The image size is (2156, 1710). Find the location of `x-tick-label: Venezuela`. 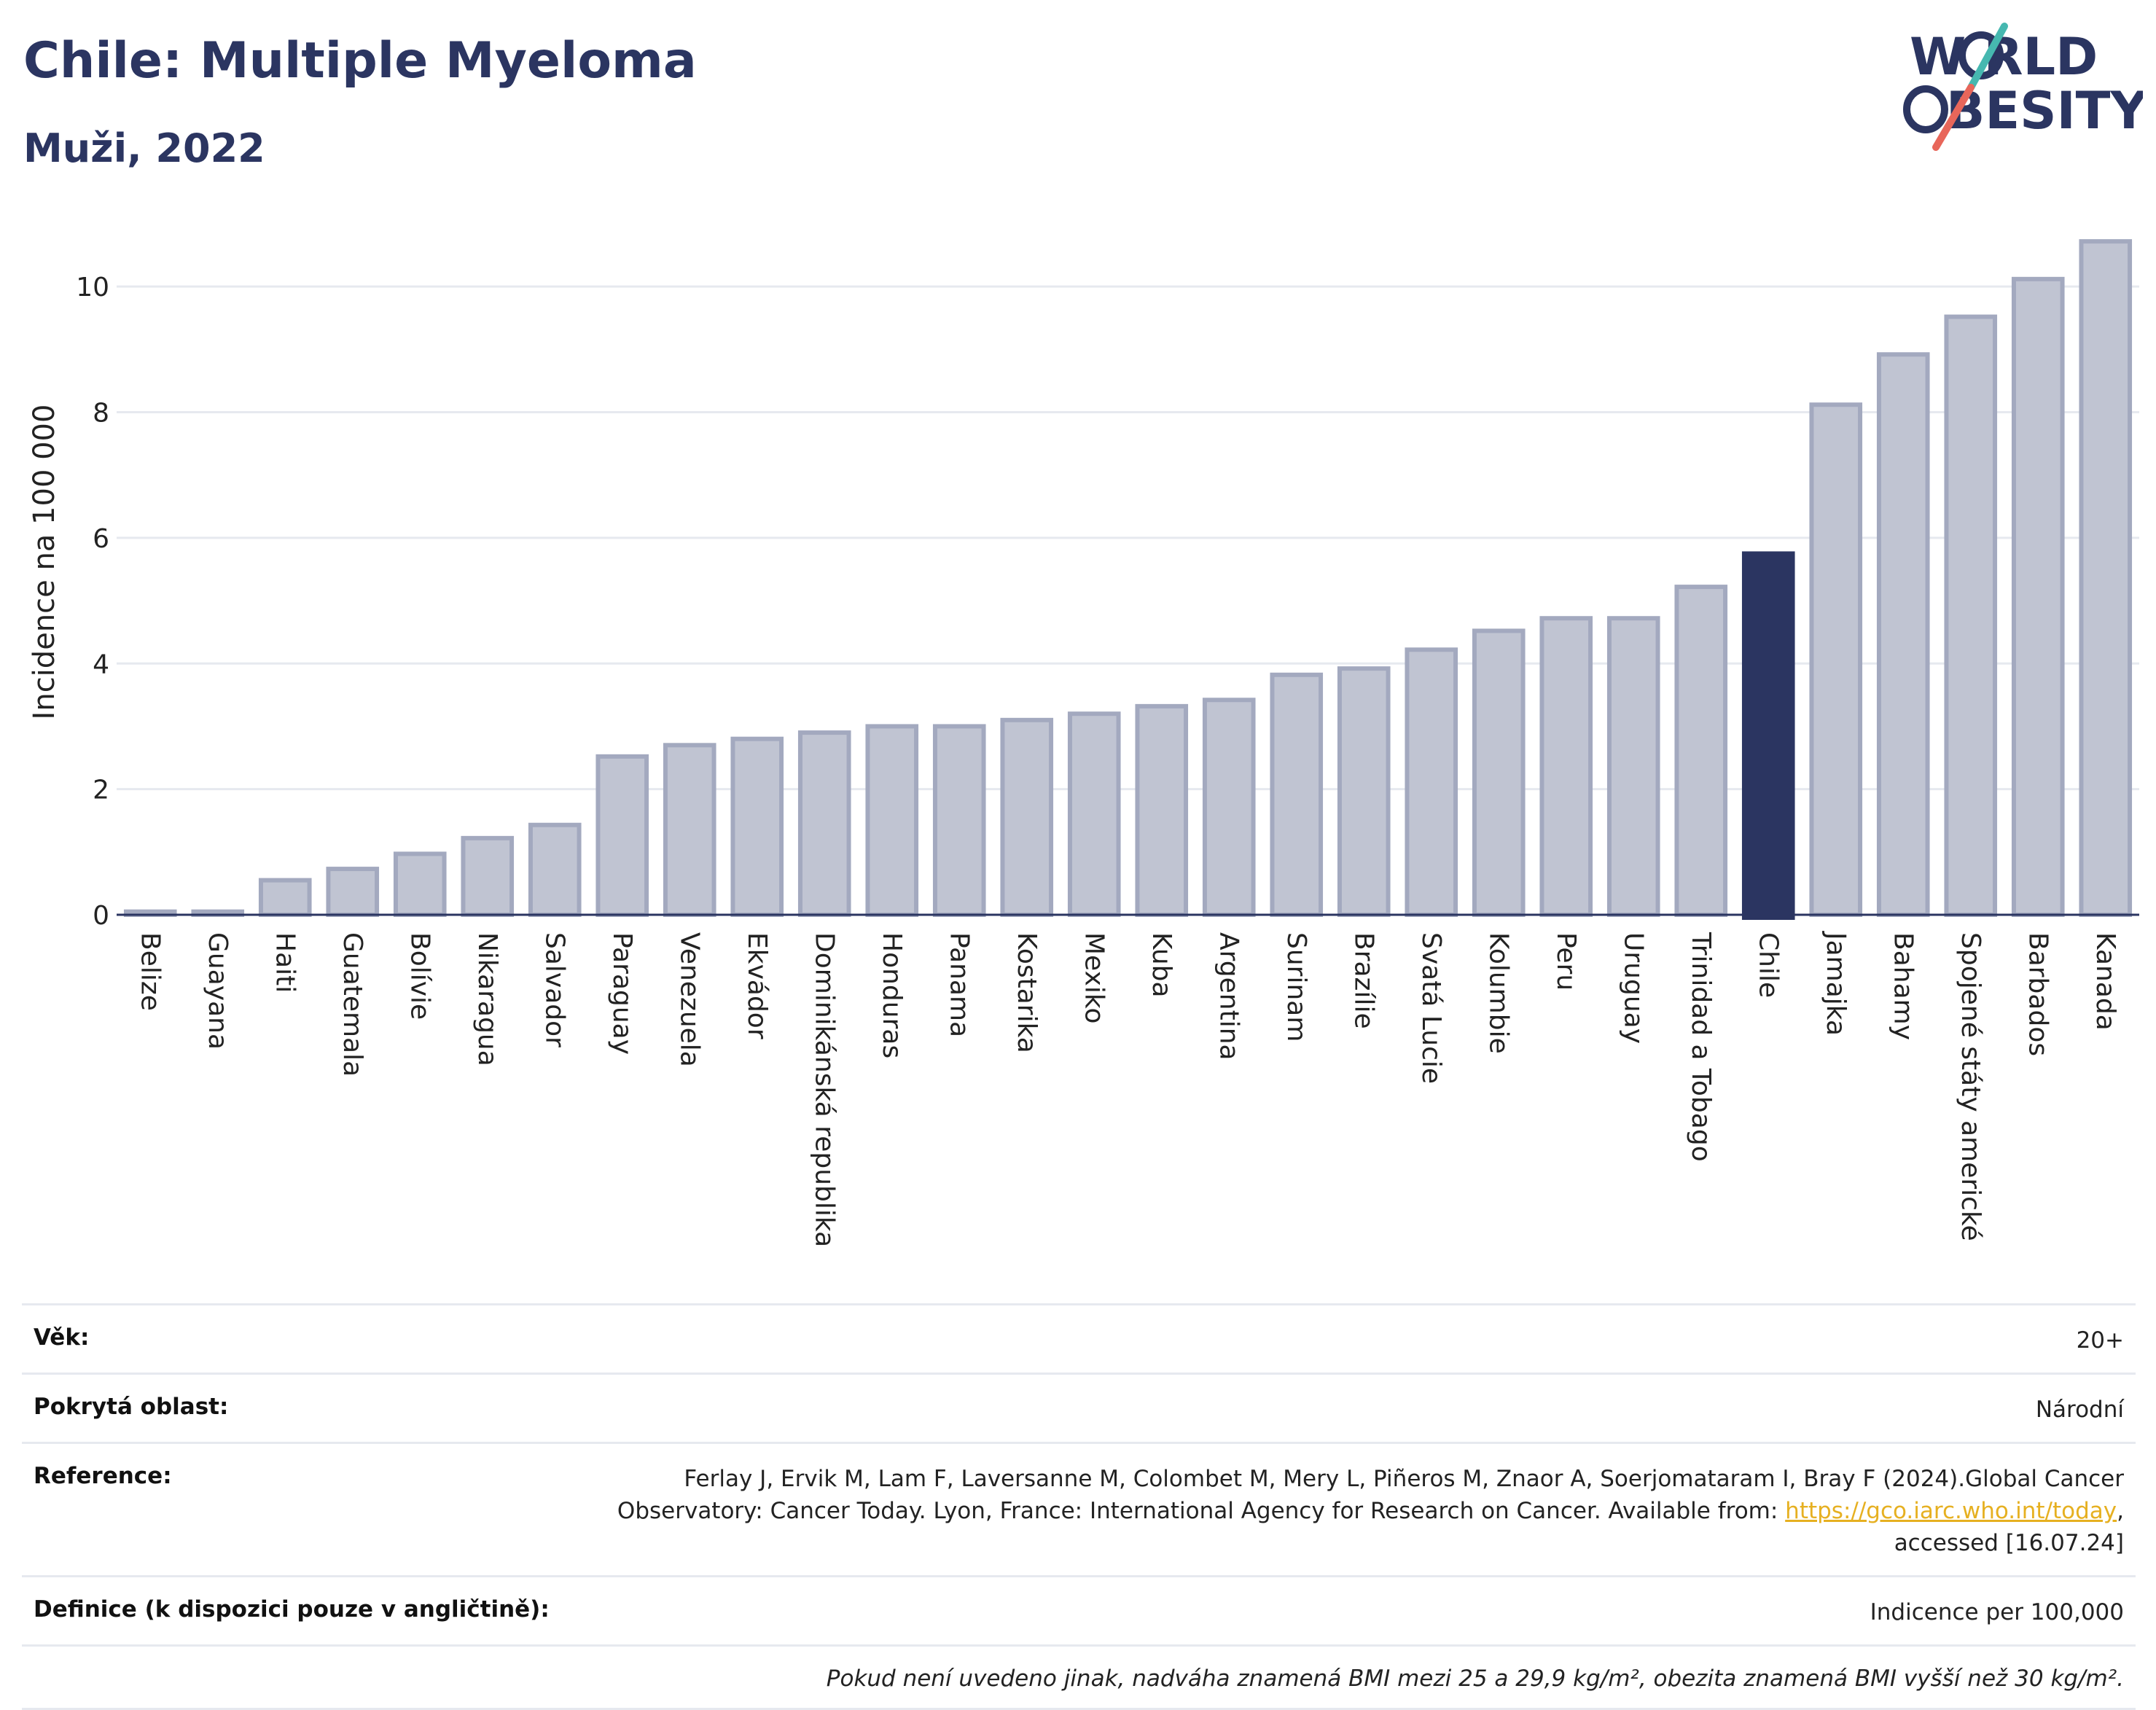

x-tick-label: Venezuela is located at coordinates (689, 1000).